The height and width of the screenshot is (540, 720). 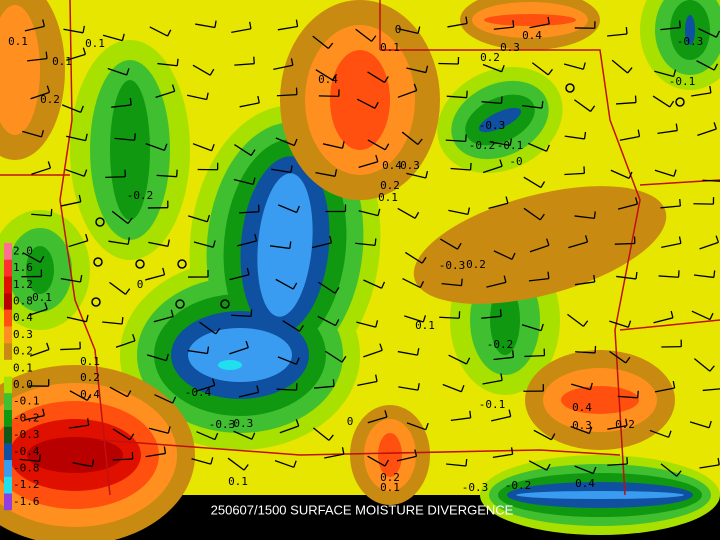 I want to click on contour-label: -0.2, so click(x=518, y=485).